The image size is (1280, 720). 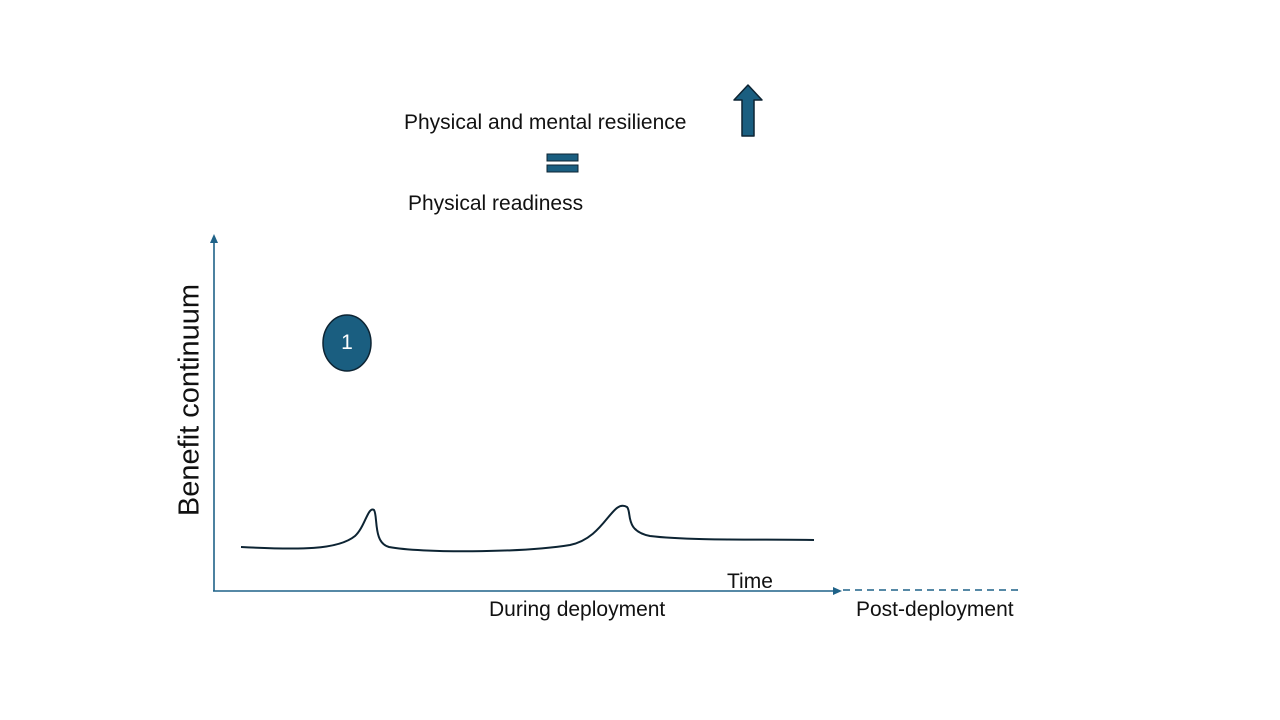 What do you see at coordinates (935, 609) in the screenshot?
I see `phase-post-label: Post-deployment` at bounding box center [935, 609].